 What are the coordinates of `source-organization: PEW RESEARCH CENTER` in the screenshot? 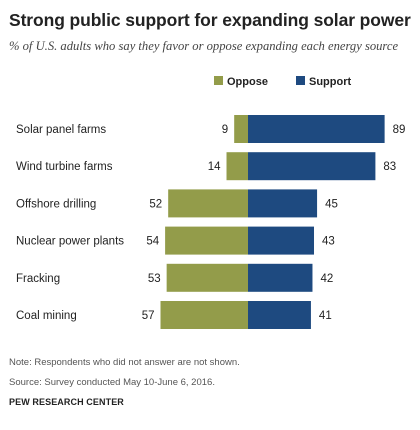 It's located at (66, 402).